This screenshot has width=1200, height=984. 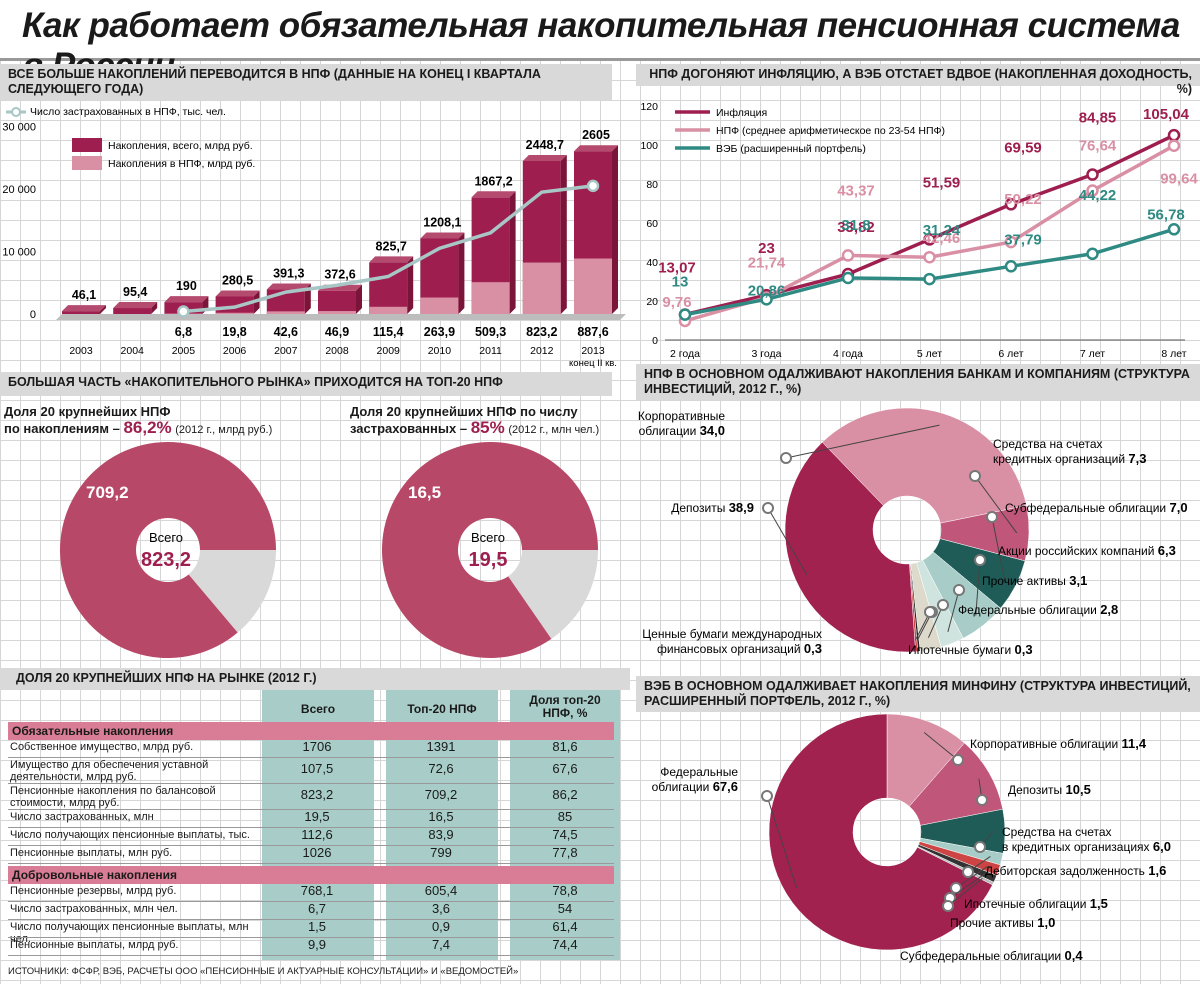 What do you see at coordinates (286, 332) in the screenshot?
I see `bar-npf-value: 42,6` at bounding box center [286, 332].